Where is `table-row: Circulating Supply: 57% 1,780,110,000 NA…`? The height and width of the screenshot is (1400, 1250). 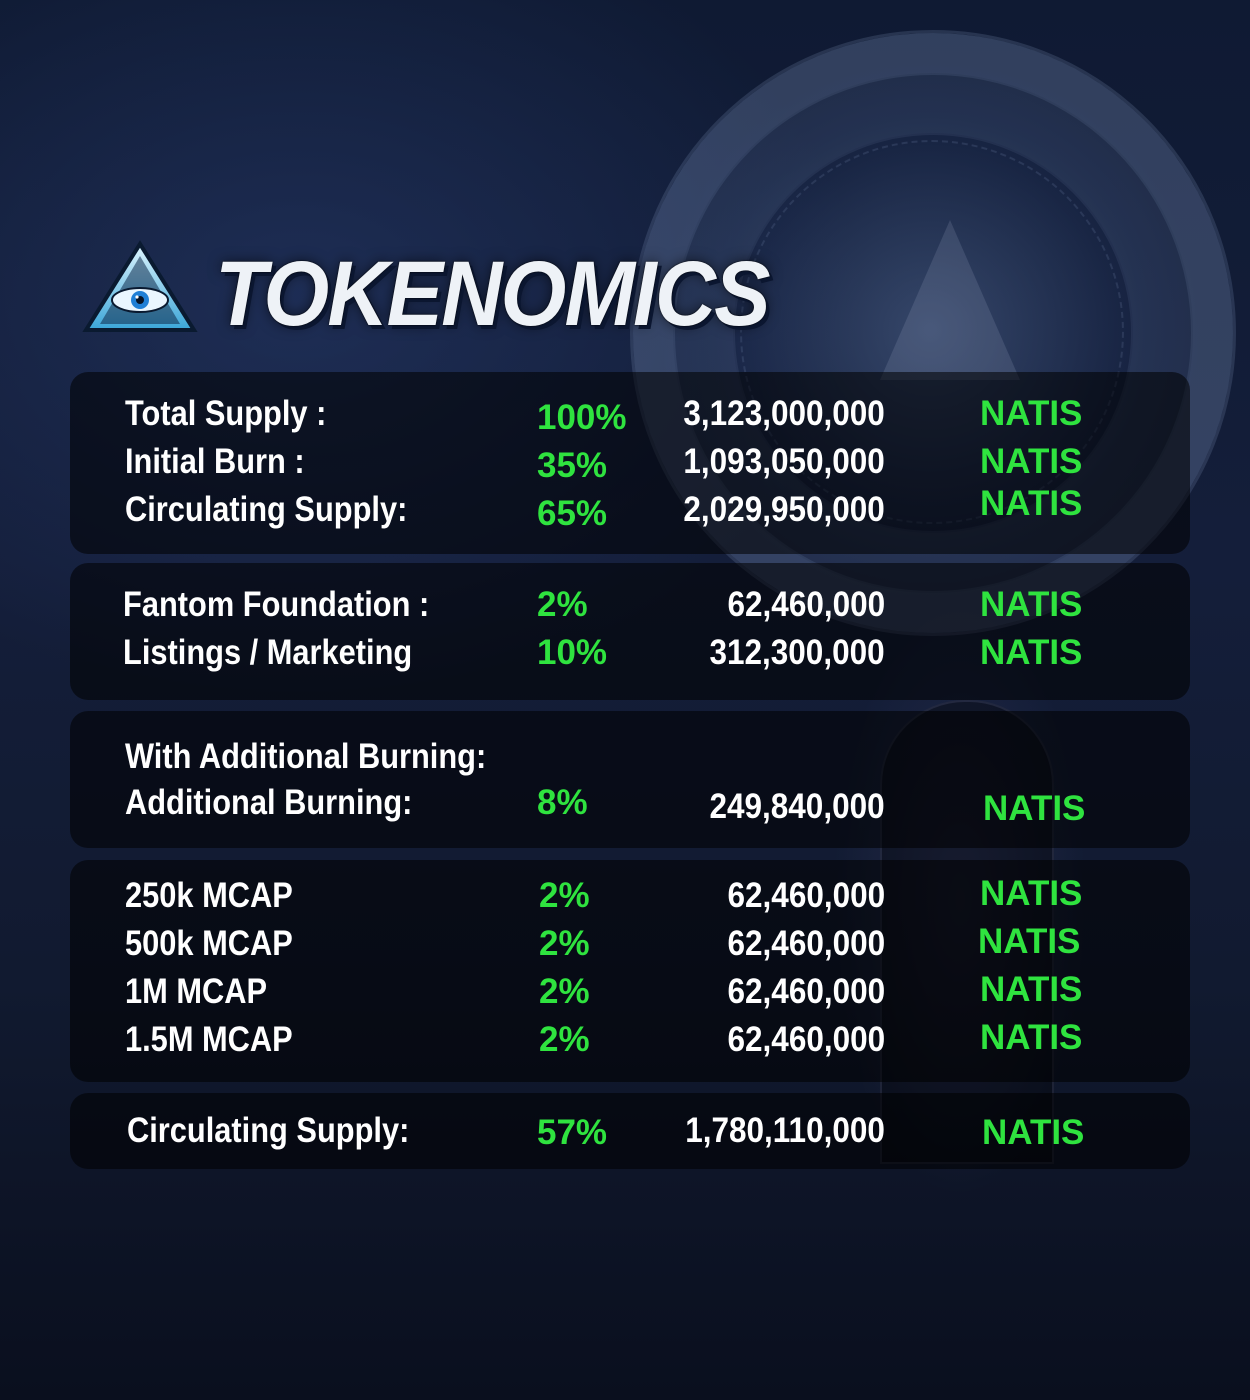 table-row: Circulating Supply: 57% 1,780,110,000 NA… is located at coordinates (630, 1131).